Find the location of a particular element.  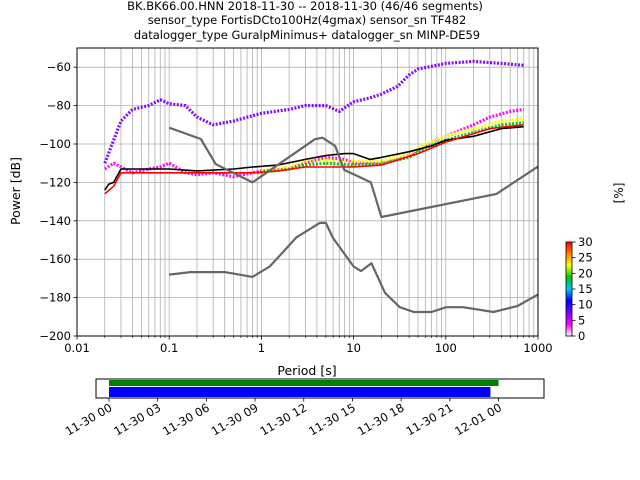

timeline-frame is located at coordinates (320, 388).